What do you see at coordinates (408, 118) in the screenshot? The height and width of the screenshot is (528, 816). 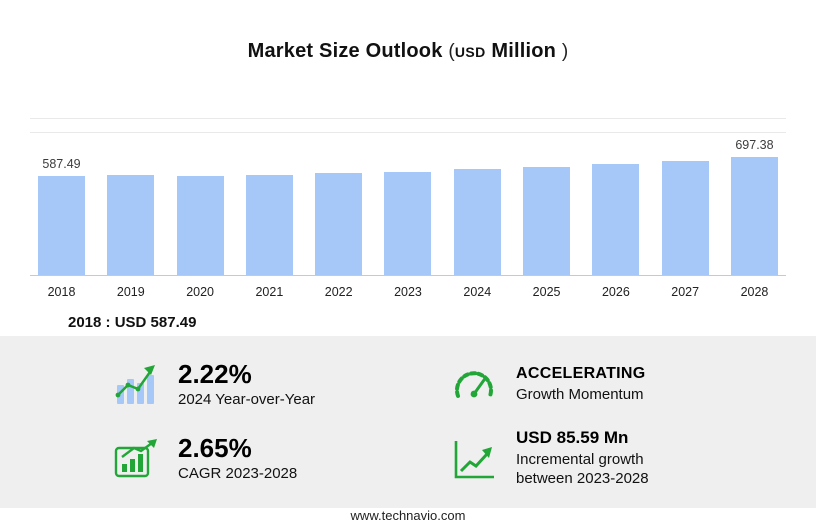 I see `gridline-top` at bounding box center [408, 118].